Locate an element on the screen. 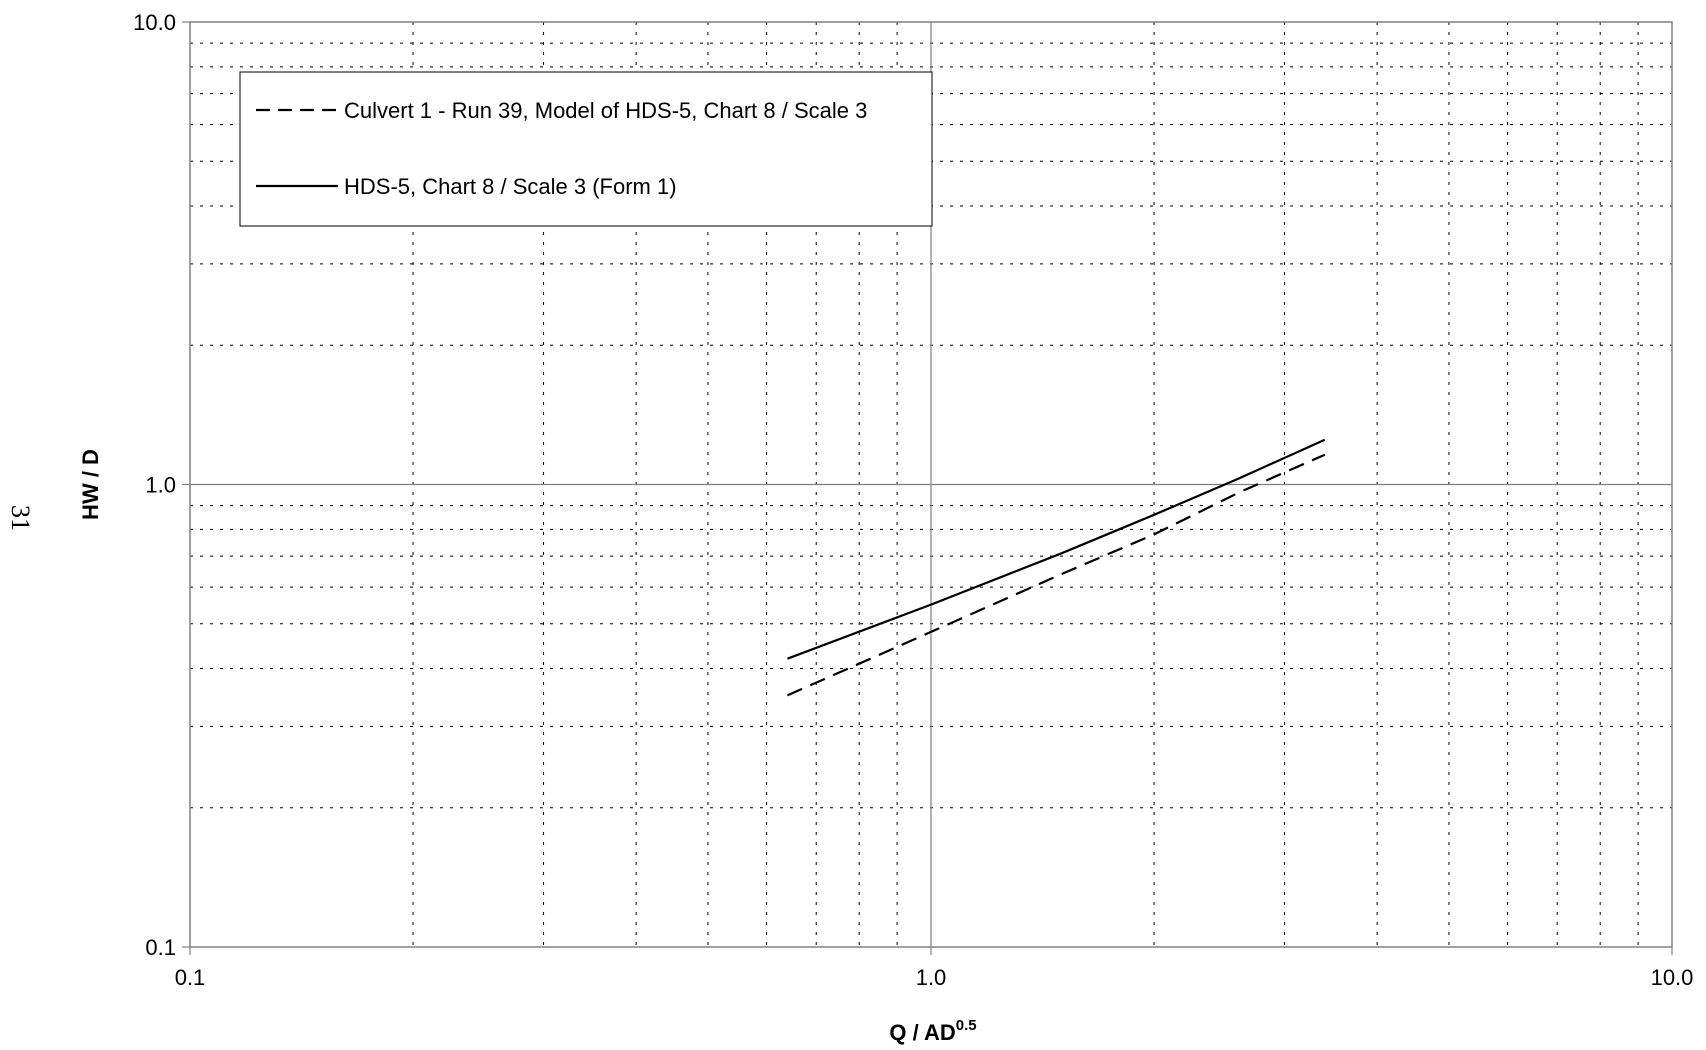 This screenshot has height=1050, width=1706. series-line-culvert-run39 is located at coordinates (1056, 575).